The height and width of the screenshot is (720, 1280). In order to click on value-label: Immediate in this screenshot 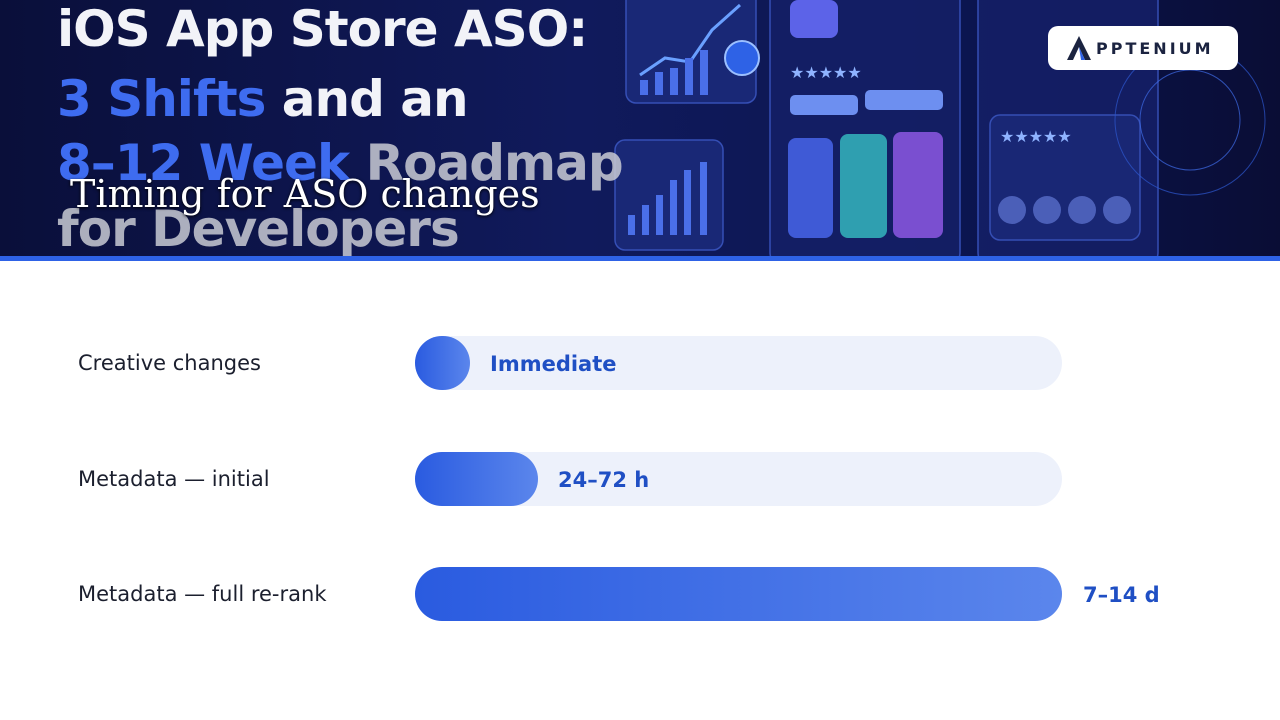, I will do `click(553, 364)`.